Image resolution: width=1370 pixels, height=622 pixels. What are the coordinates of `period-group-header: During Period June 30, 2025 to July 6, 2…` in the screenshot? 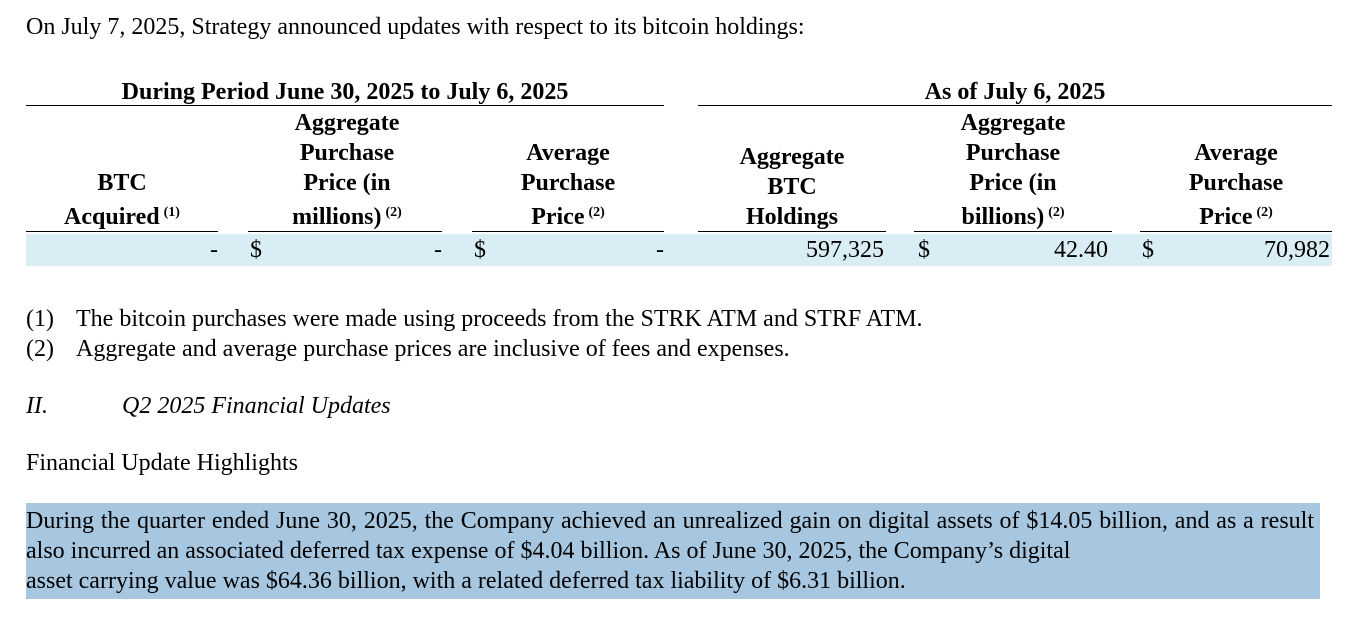 It's located at (345, 92).